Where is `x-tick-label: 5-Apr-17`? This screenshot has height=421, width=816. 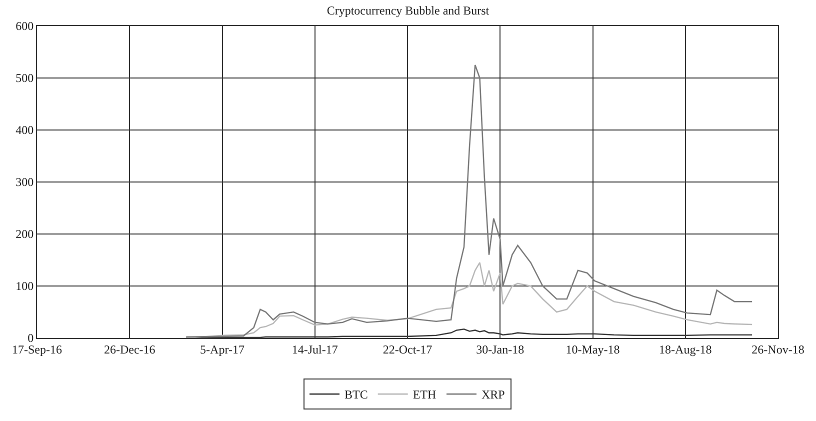 x-tick-label: 5-Apr-17 is located at coordinates (222, 349).